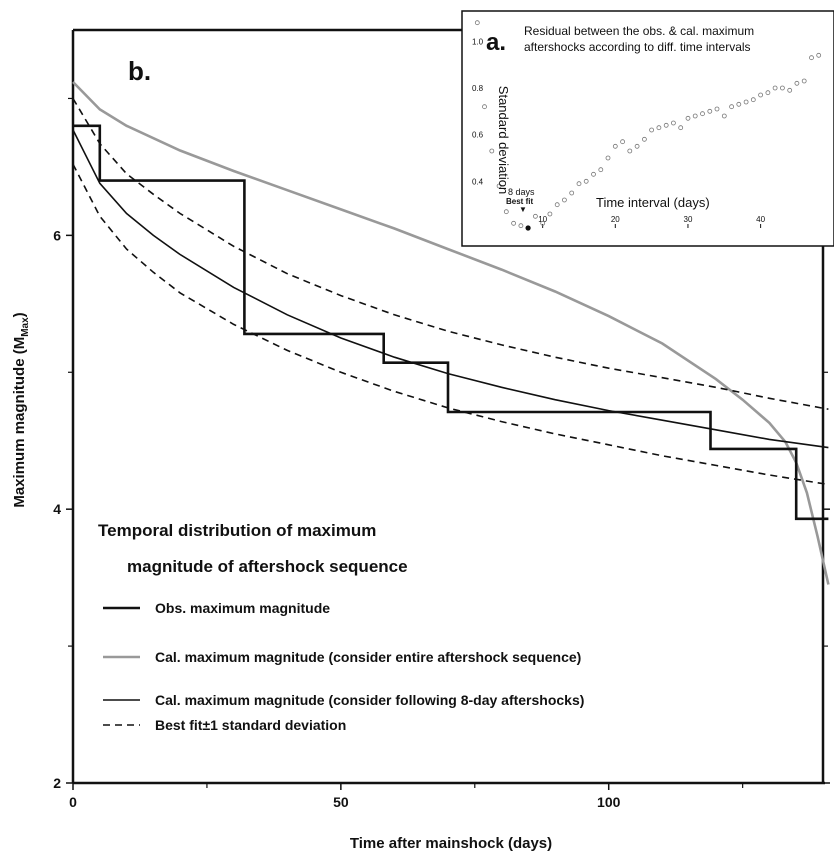  Describe the element at coordinates (478, 181) in the screenshot. I see `inset-y-tick-label: 0.4` at that location.